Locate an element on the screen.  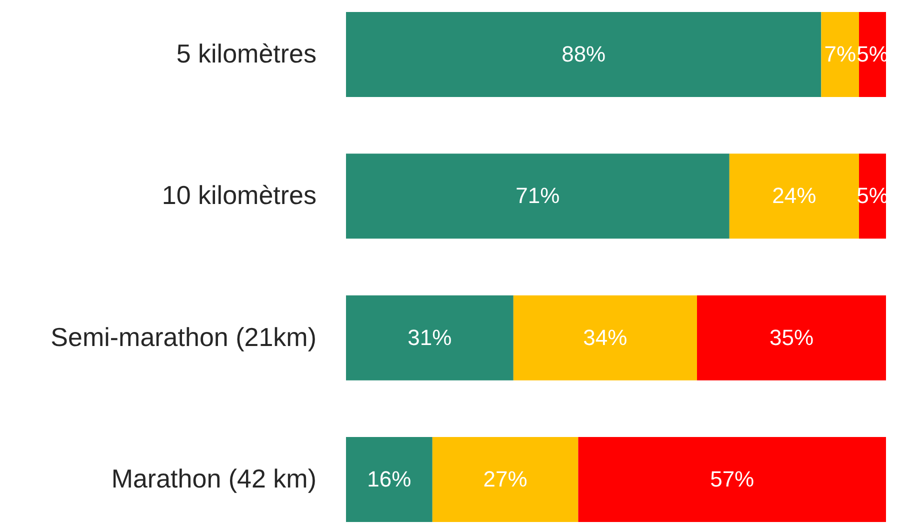
data-label: 31% is located at coordinates (430, 337).